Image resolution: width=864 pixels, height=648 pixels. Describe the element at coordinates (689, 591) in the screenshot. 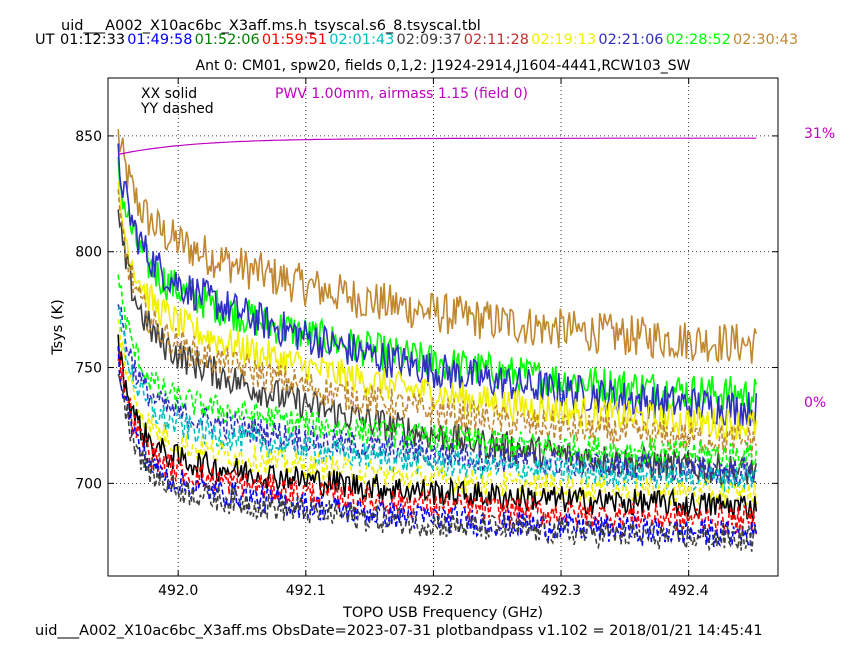

I see `x-tick-label: 492.4` at that location.